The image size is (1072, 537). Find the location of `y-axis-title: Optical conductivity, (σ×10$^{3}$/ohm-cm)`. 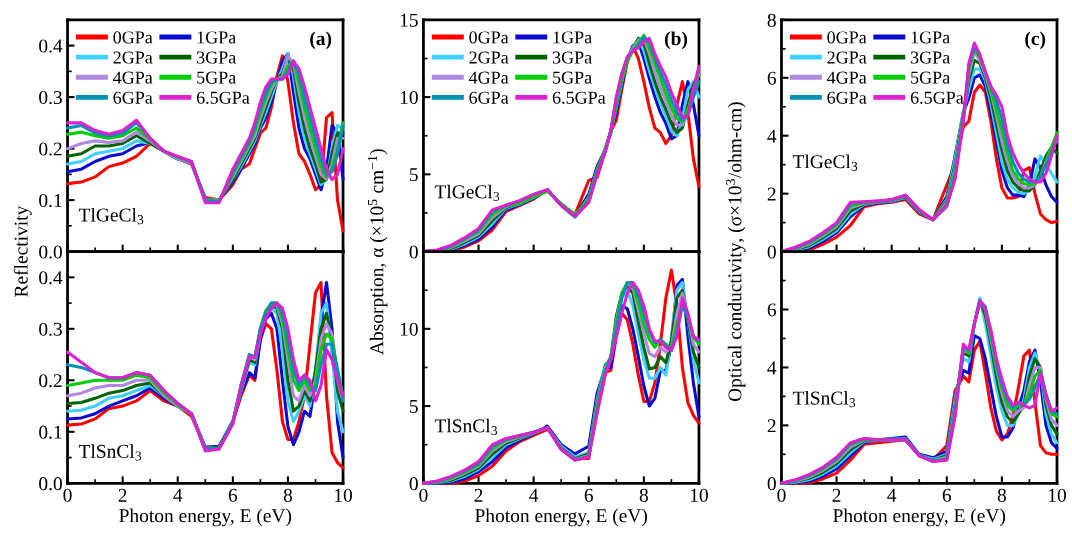

y-axis-title: Optical conductivity, (σ×10$^{3}$/ohm-cm) is located at coordinates (736, 252).